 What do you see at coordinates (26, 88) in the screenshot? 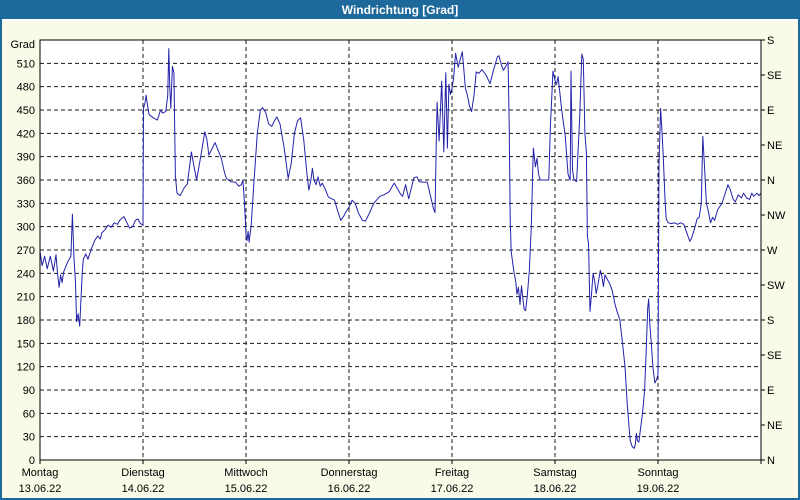
I see `y-axis-tick-label: 480` at bounding box center [26, 88].